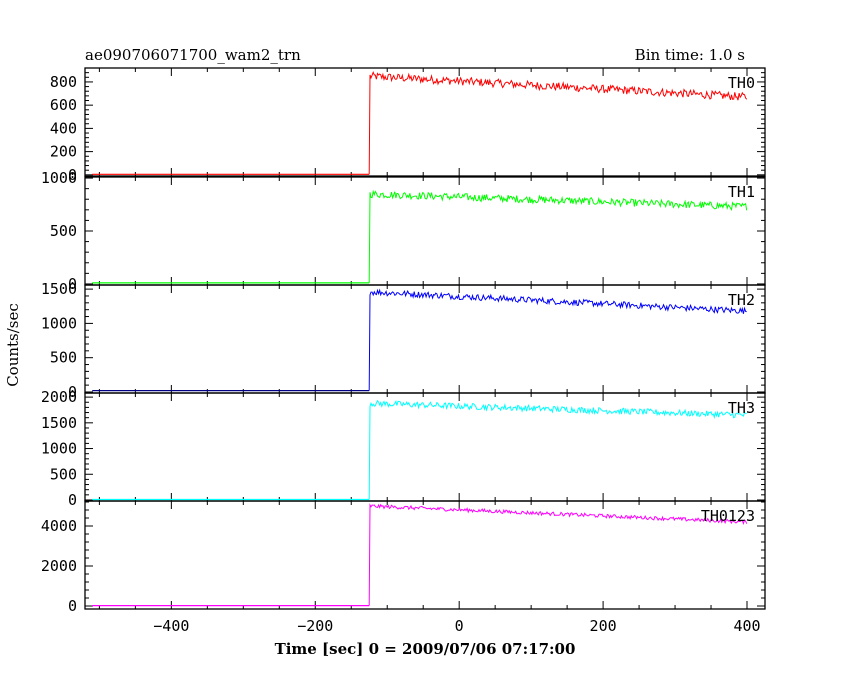 Image resolution: width=850 pixels, height=680 pixels. What do you see at coordinates (459, 626) in the screenshot?
I see `x-tick-label: 0` at bounding box center [459, 626].